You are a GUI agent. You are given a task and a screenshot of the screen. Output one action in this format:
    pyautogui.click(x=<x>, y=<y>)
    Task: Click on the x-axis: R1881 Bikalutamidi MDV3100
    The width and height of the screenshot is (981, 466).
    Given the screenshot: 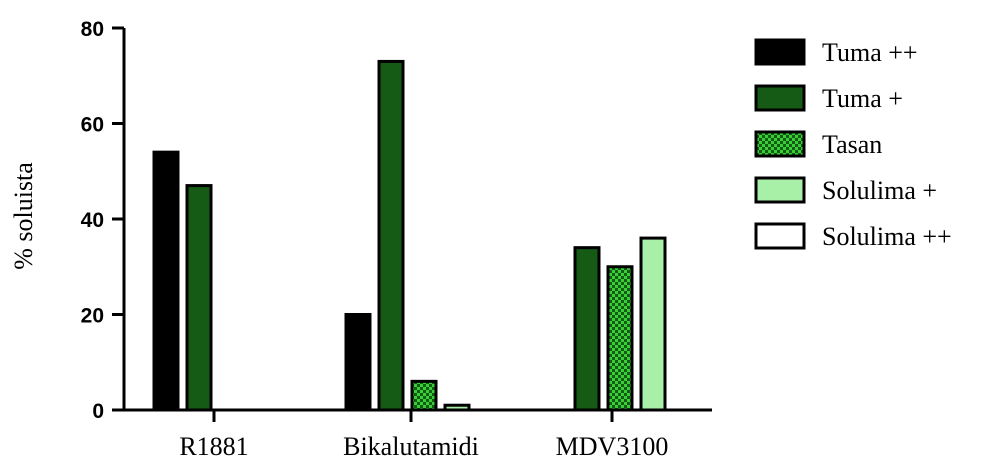 What is the action you would take?
    pyautogui.click(x=418, y=434)
    